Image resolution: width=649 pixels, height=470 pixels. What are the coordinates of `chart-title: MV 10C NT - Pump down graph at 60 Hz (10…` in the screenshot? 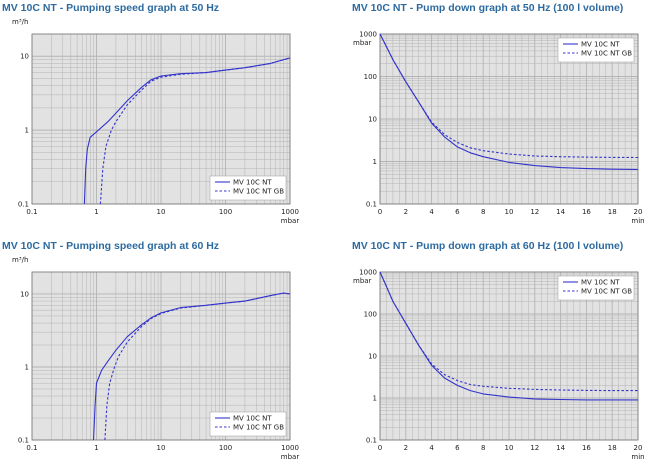 It's located at (488, 246).